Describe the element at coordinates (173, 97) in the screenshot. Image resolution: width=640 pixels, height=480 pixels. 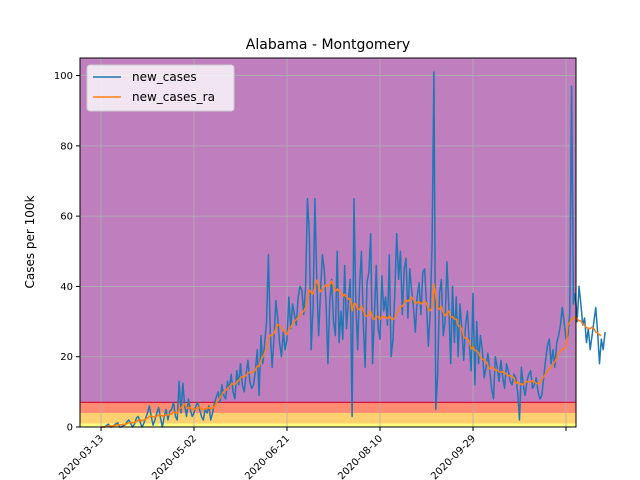
I see `legend-label: new_cases_ra` at that location.